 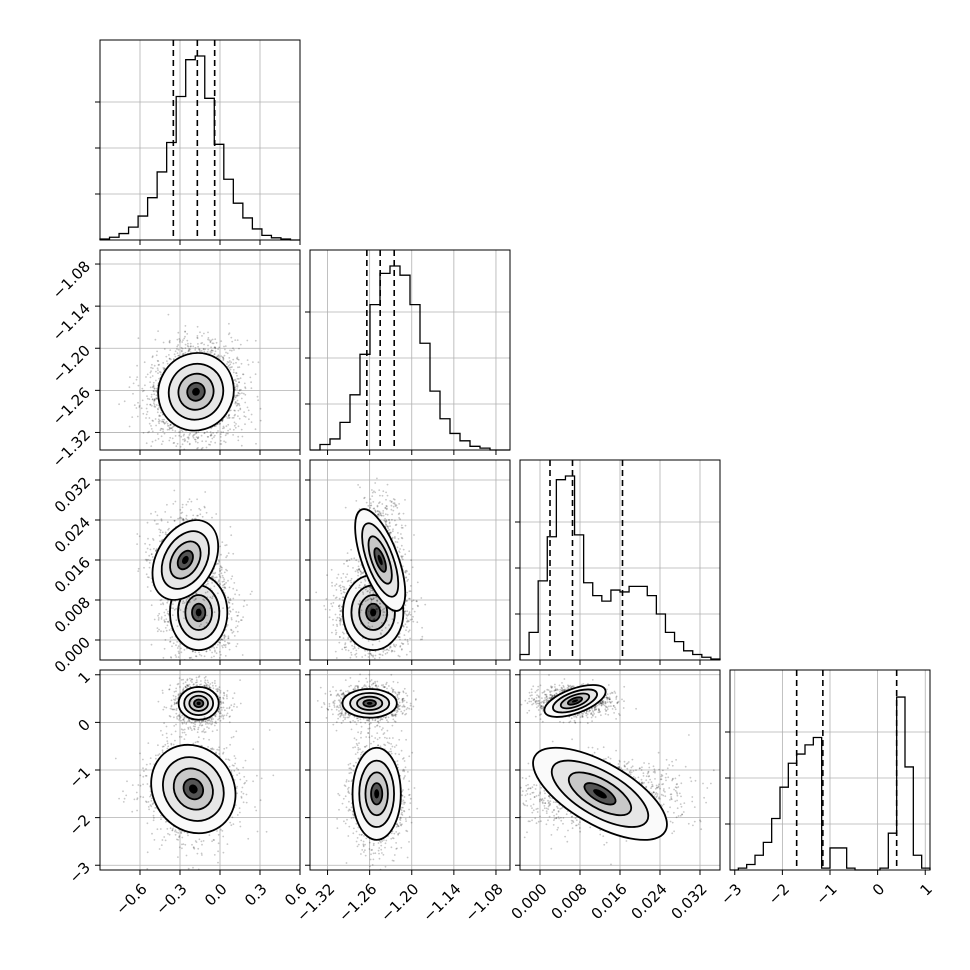 I want to click on y-tick-label: 0.000, so click(x=72, y=654).